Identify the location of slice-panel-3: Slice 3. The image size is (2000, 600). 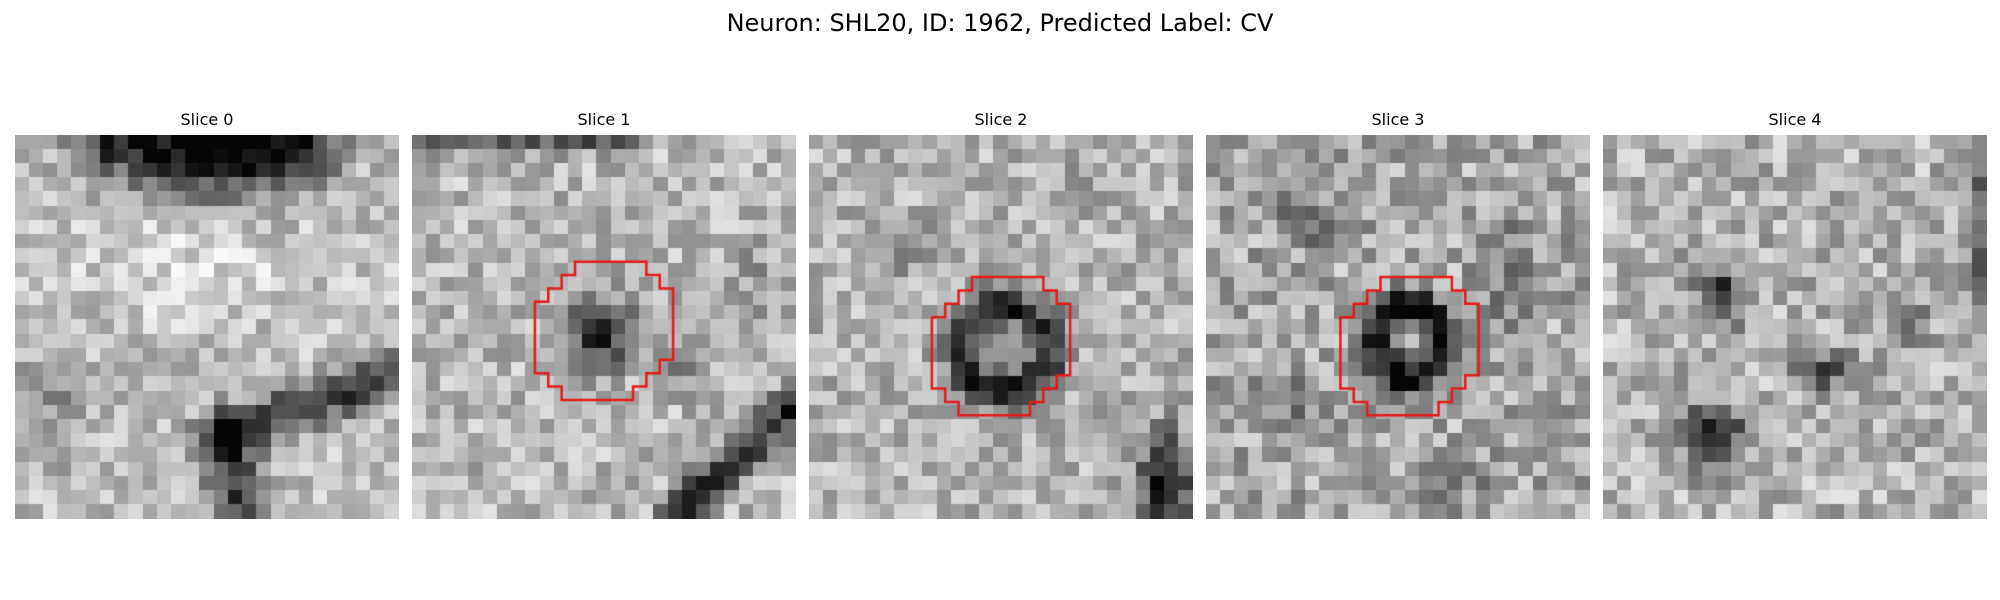
(1398, 313).